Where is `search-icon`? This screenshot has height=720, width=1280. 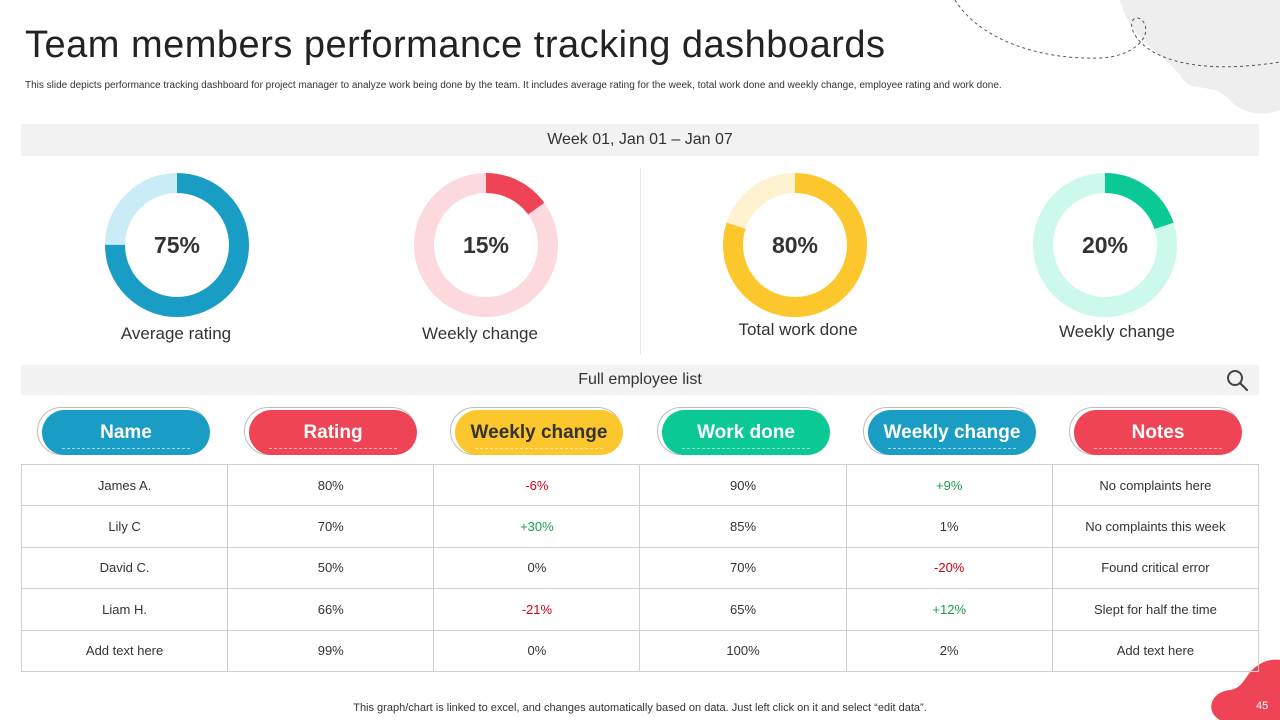 search-icon is located at coordinates (1237, 380).